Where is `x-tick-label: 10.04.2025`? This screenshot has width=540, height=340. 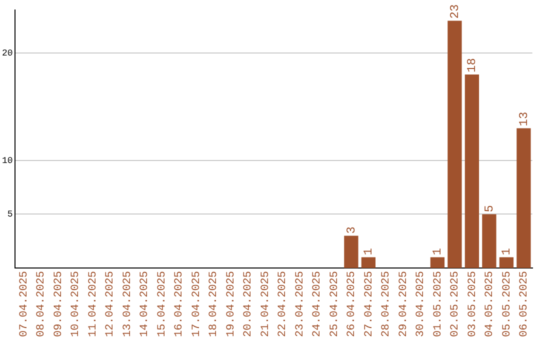
x-tick-label: 10.04.2025 is located at coordinates (76, 304).